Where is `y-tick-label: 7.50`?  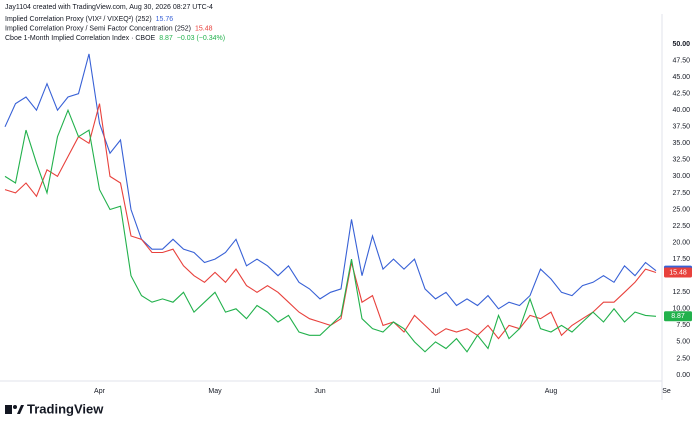
y-tick-label: 7.50 is located at coordinates (683, 325).